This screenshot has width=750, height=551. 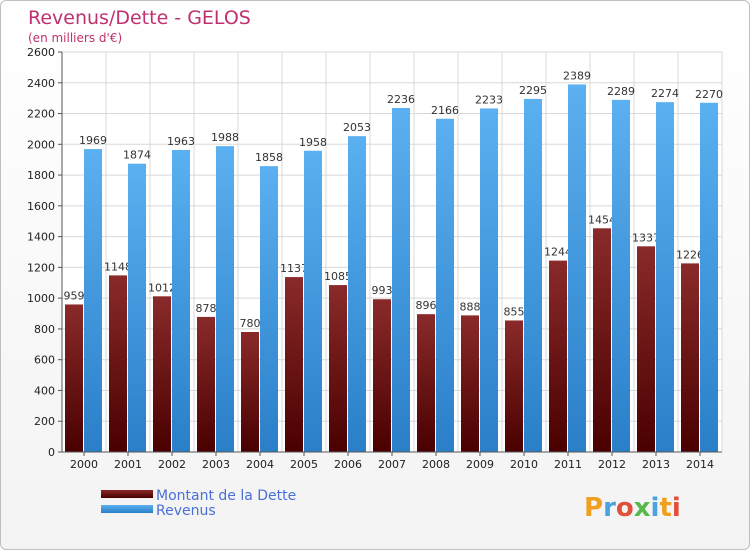 I want to click on logo-text: Proxiti, so click(x=632, y=508).